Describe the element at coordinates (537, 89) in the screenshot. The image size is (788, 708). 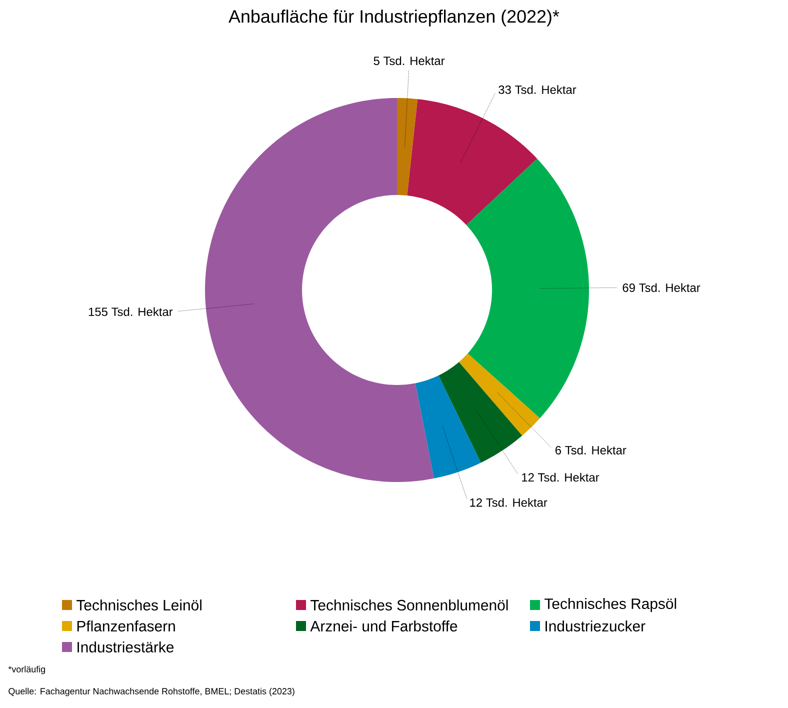
I see `data-label: 33 Tsd. Hektar` at that location.